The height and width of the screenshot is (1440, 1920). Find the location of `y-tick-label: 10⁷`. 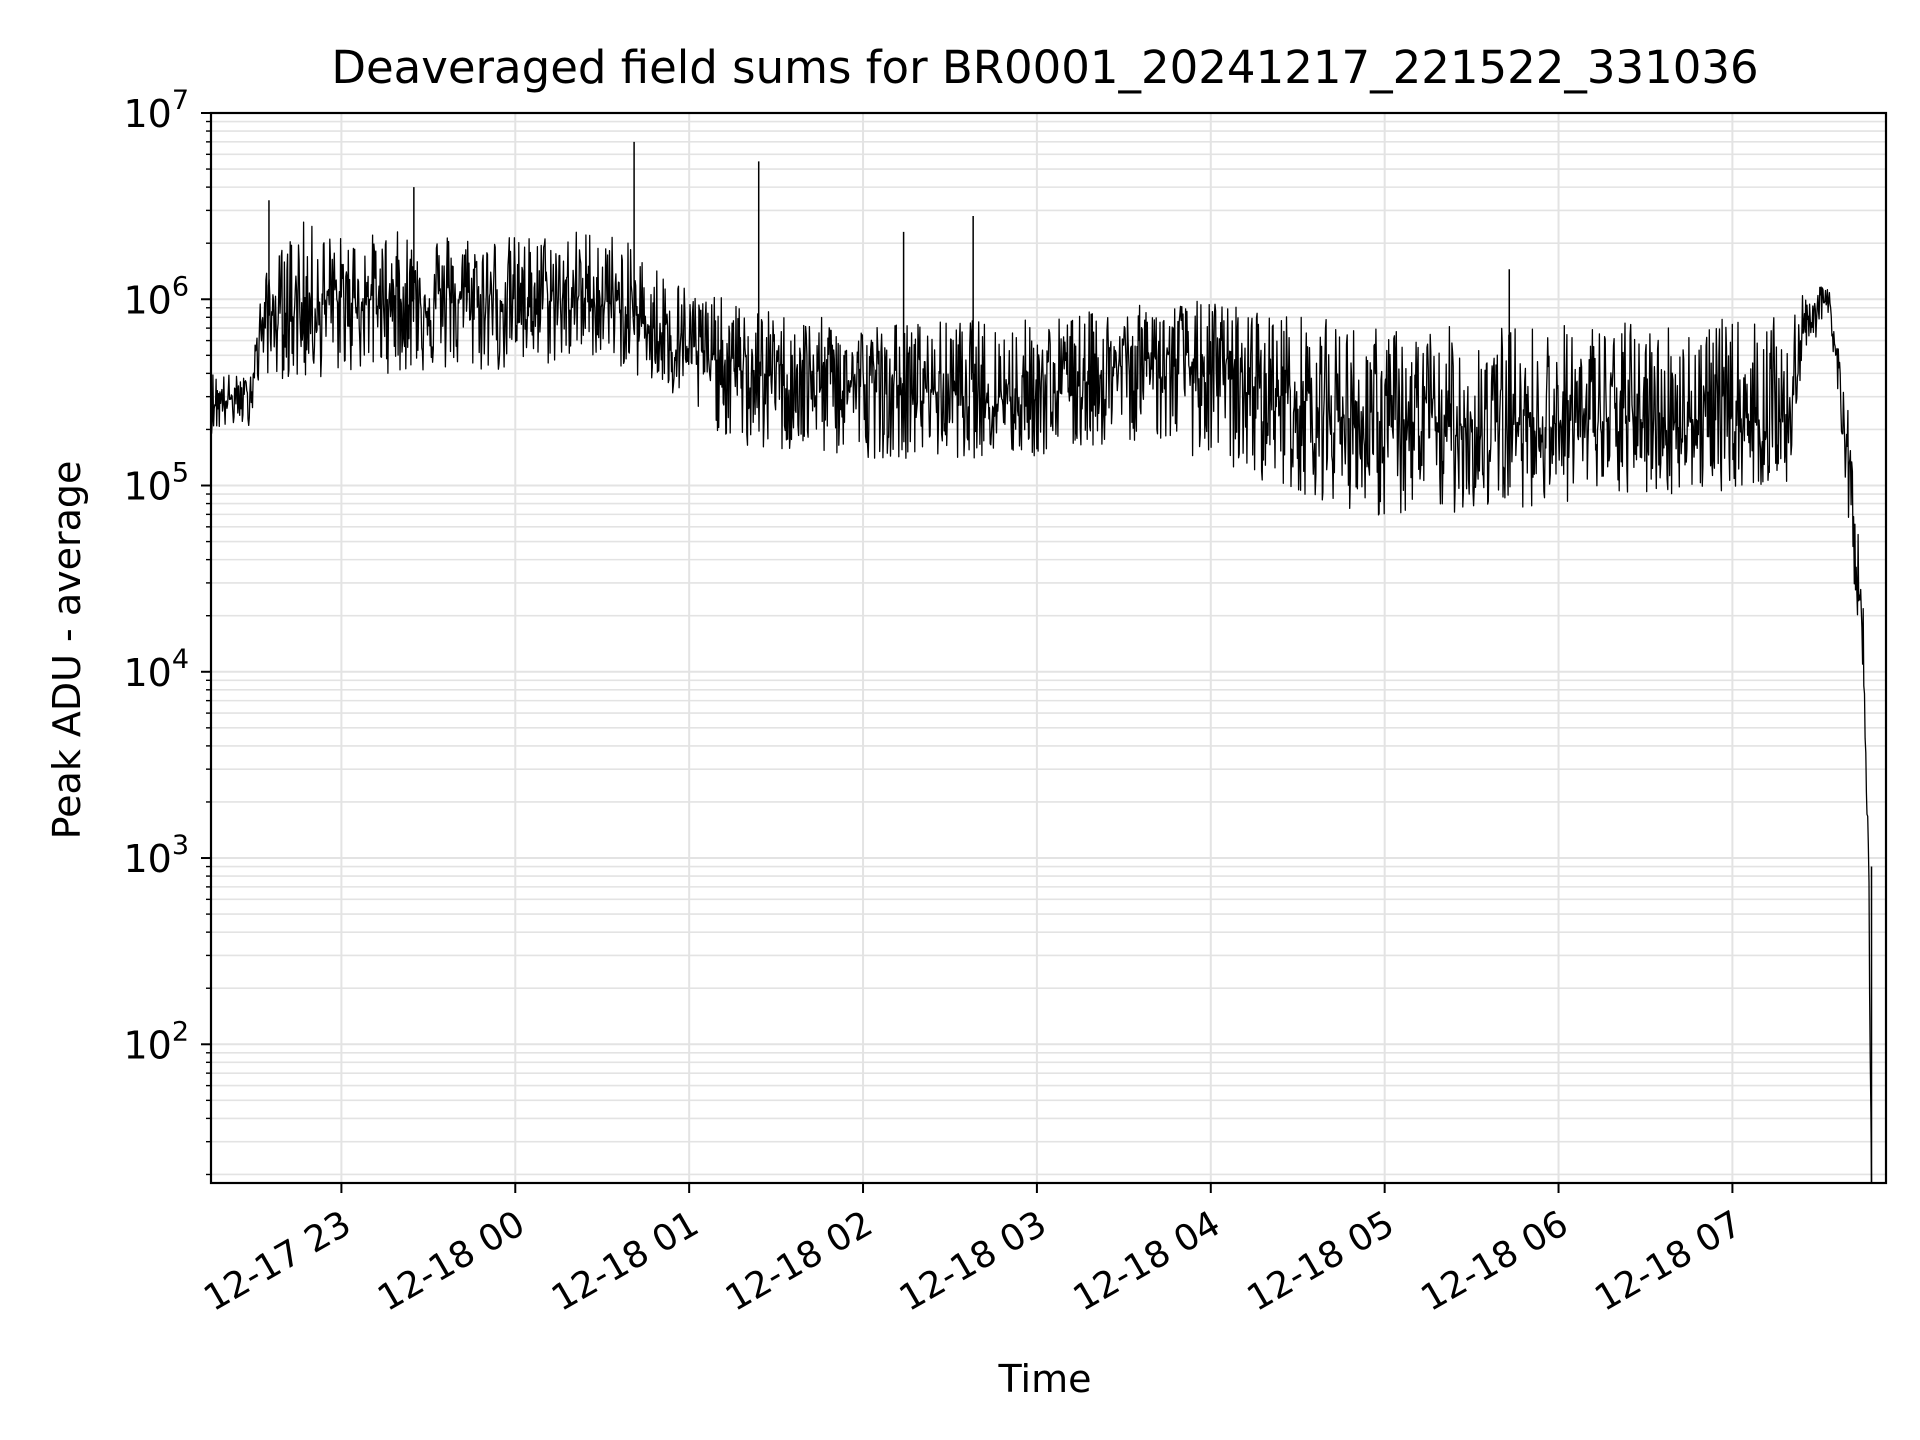

y-tick-label: 10⁷ is located at coordinates (156, 110).